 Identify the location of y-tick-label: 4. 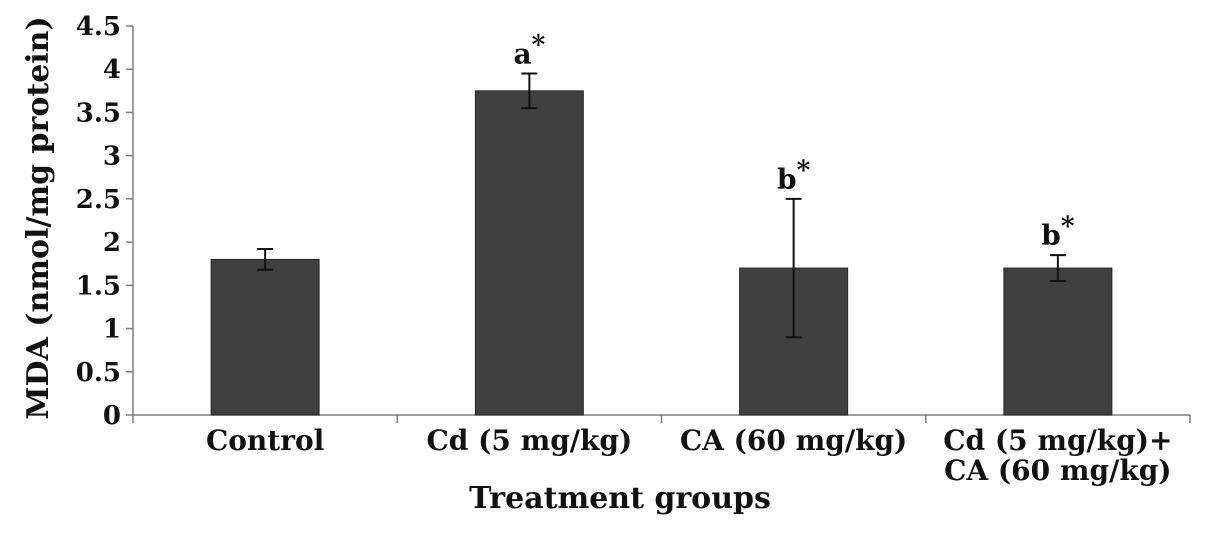
(112, 70).